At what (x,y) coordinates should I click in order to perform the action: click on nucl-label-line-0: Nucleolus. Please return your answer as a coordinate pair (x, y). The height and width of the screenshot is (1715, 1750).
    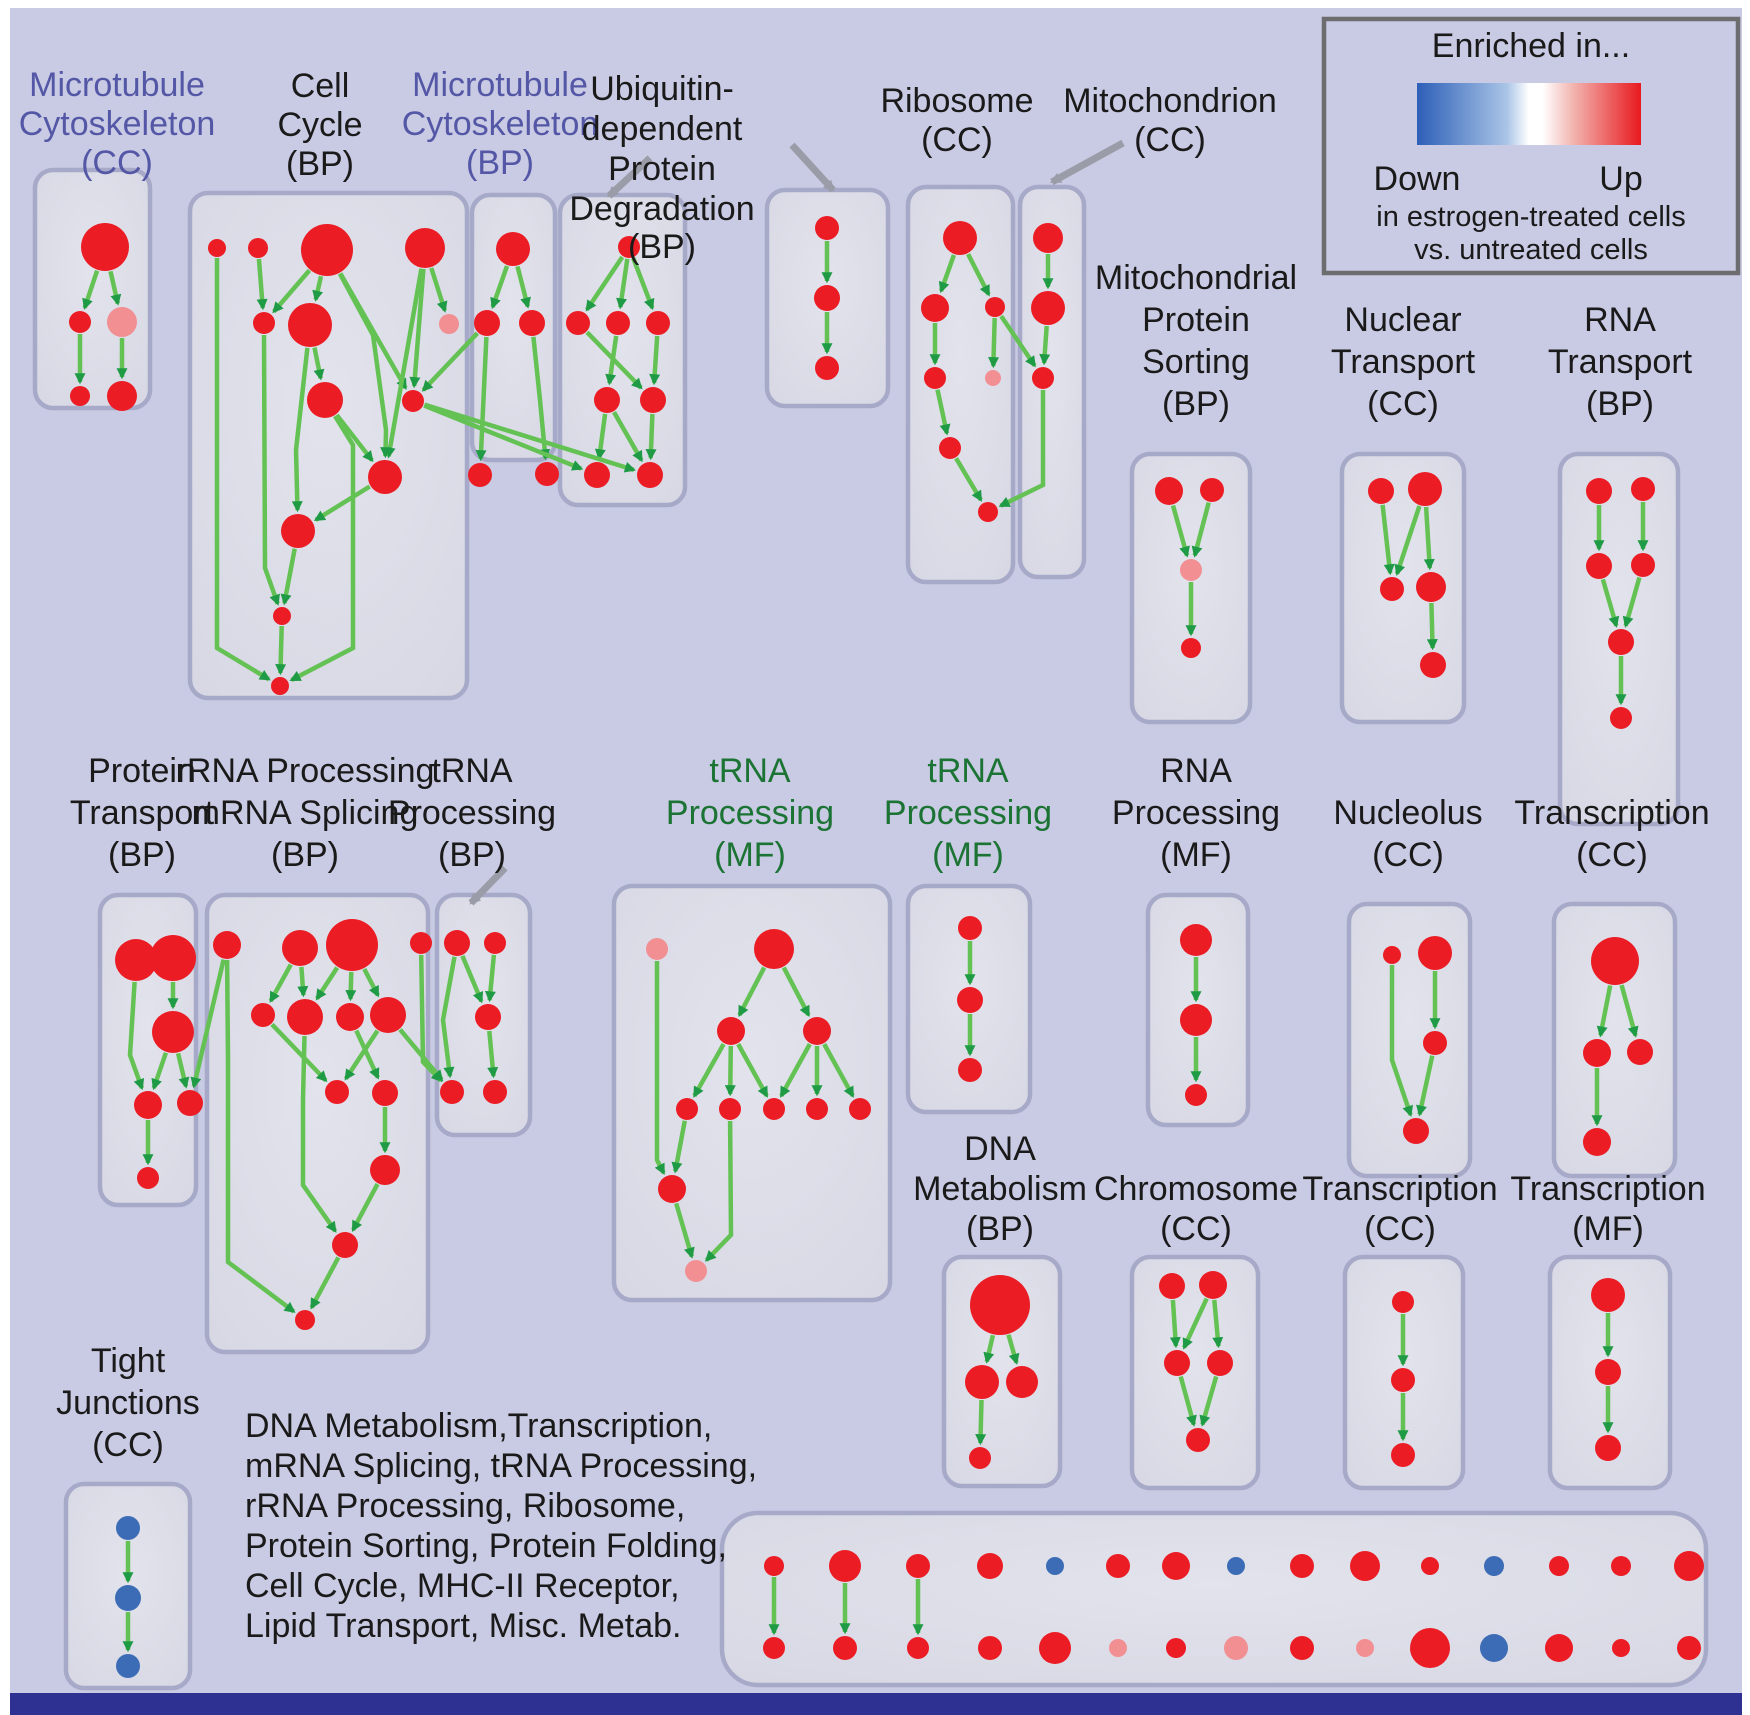
    Looking at the image, I should click on (1407, 813).